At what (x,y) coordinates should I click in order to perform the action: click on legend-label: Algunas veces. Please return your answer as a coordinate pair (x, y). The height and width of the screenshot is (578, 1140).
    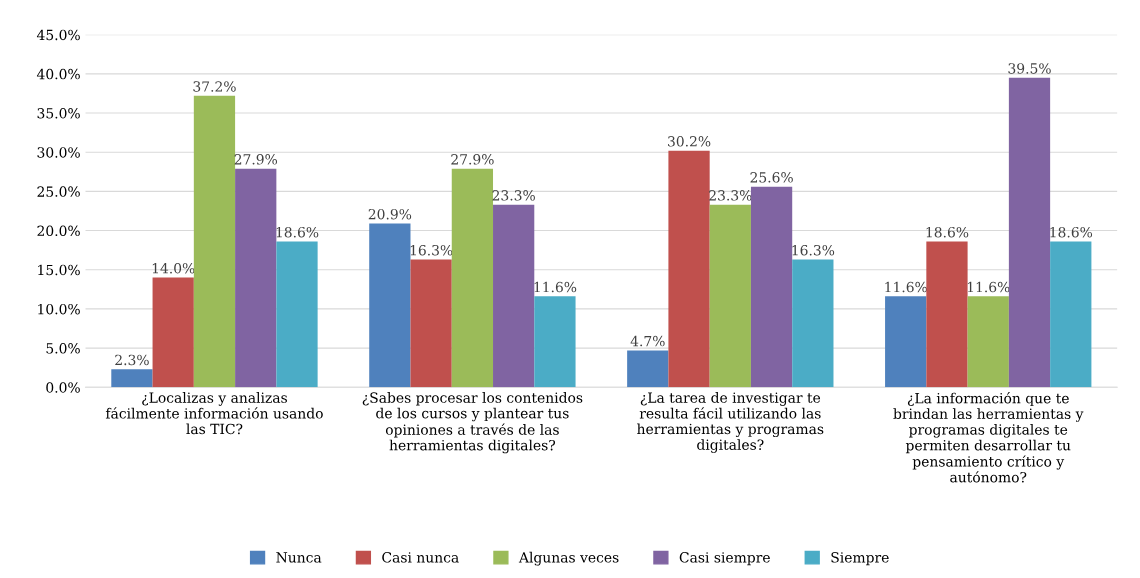
    Looking at the image, I should click on (568, 558).